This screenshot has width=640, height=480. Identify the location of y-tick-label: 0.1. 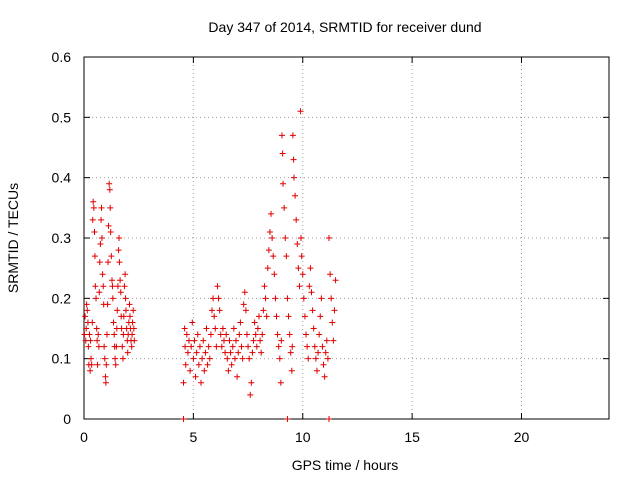
(62, 359).